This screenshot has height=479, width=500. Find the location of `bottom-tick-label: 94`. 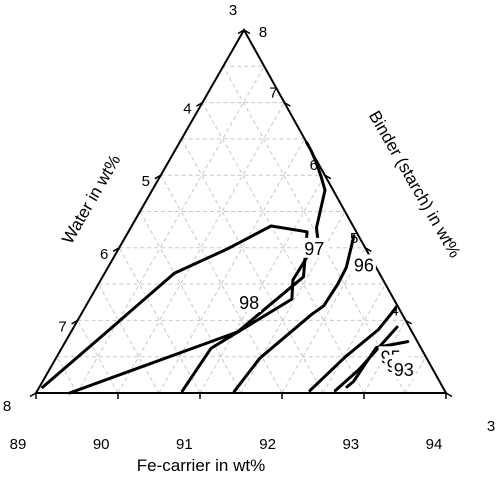

bottom-tick-label: 94 is located at coordinates (434, 444).